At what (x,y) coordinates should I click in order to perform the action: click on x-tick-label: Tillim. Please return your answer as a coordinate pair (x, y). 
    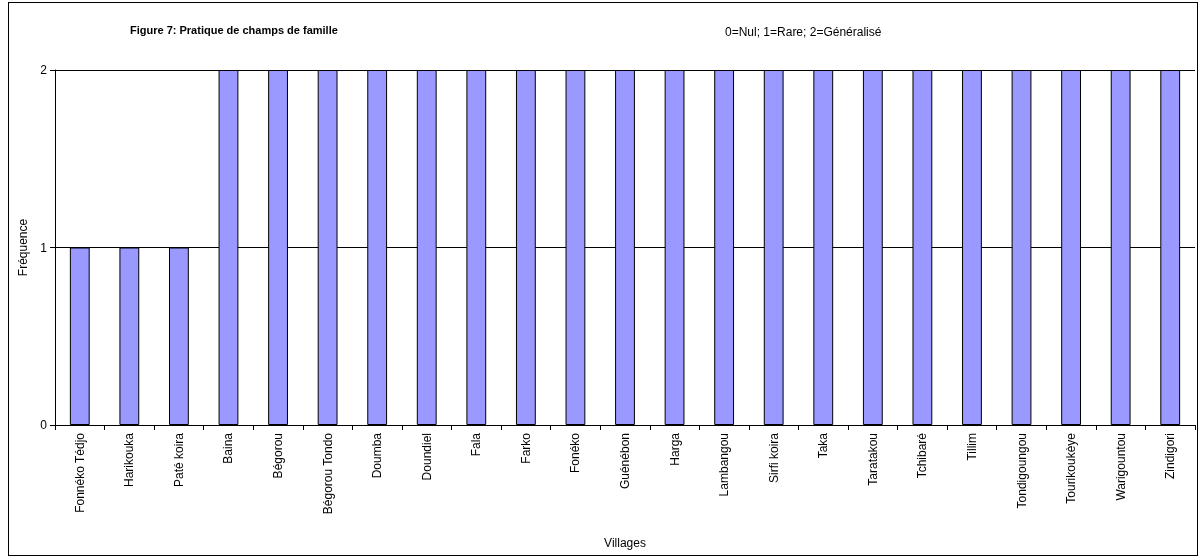
    Looking at the image, I should click on (971, 447).